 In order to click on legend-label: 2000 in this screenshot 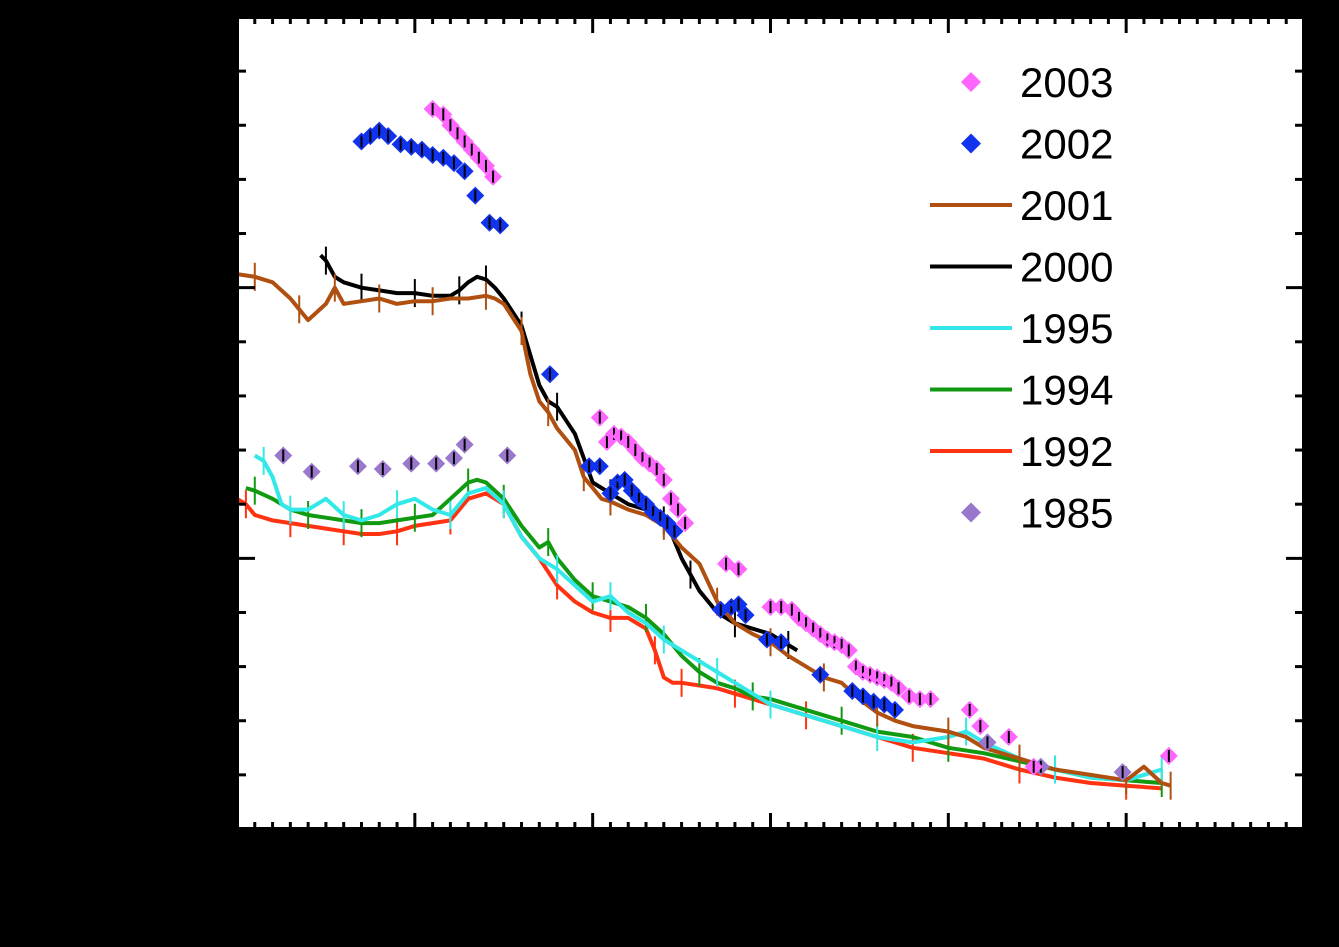, I will do `click(1066, 267)`.